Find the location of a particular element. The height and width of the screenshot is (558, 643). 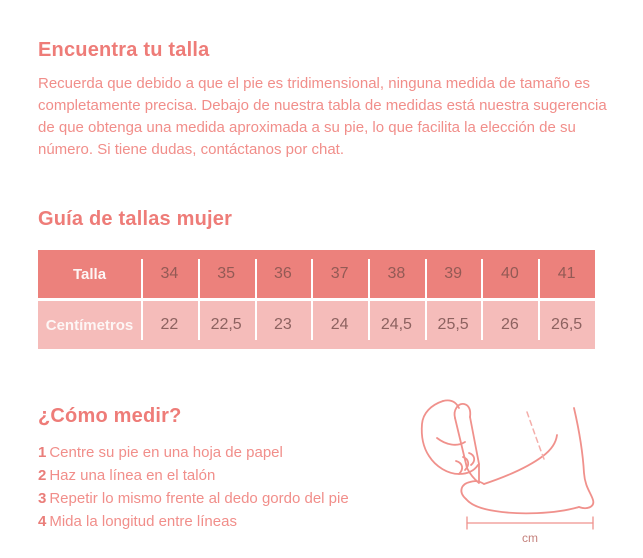

find-size-title: Encuentra tu talla is located at coordinates (124, 50).